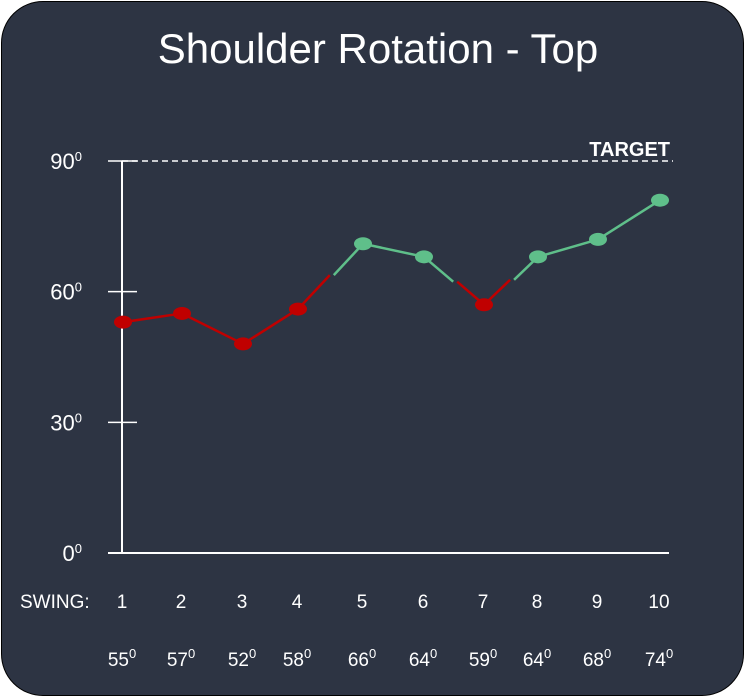  I want to click on x-tick-label: 3, so click(242, 602).